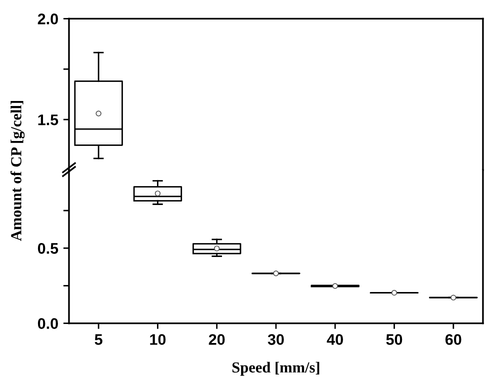 The width and height of the screenshot is (501, 379). What do you see at coordinates (48, 323) in the screenshot?
I see `y-tick-label: 0.0` at bounding box center [48, 323].